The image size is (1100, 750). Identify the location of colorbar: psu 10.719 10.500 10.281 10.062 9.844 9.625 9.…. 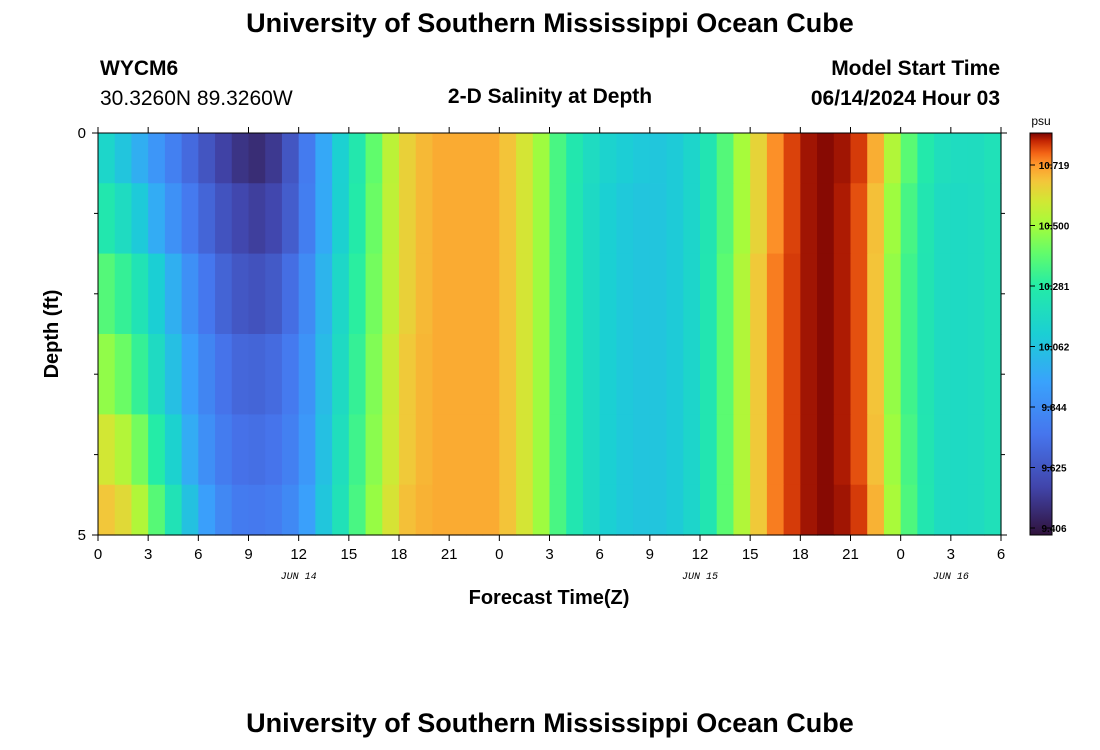
(1049, 325).